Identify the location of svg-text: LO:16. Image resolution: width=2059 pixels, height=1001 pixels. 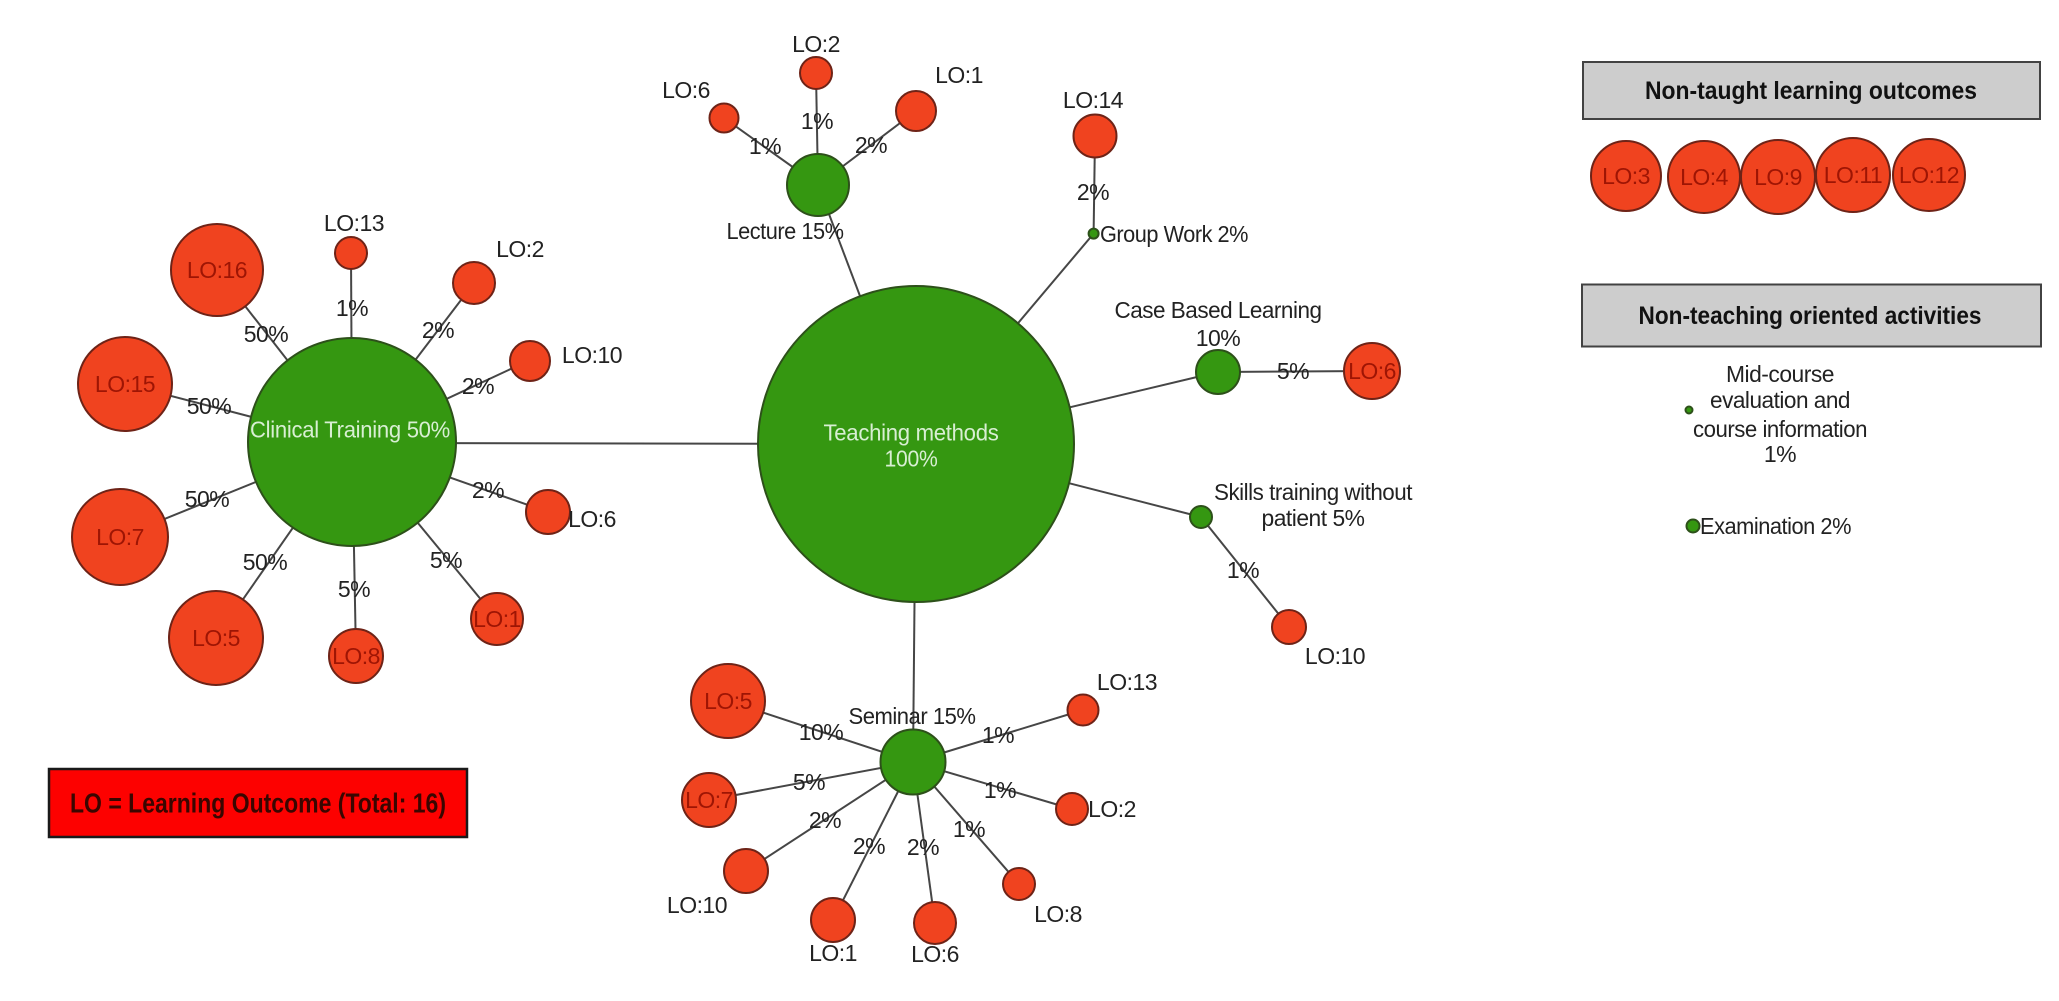
(217, 270).